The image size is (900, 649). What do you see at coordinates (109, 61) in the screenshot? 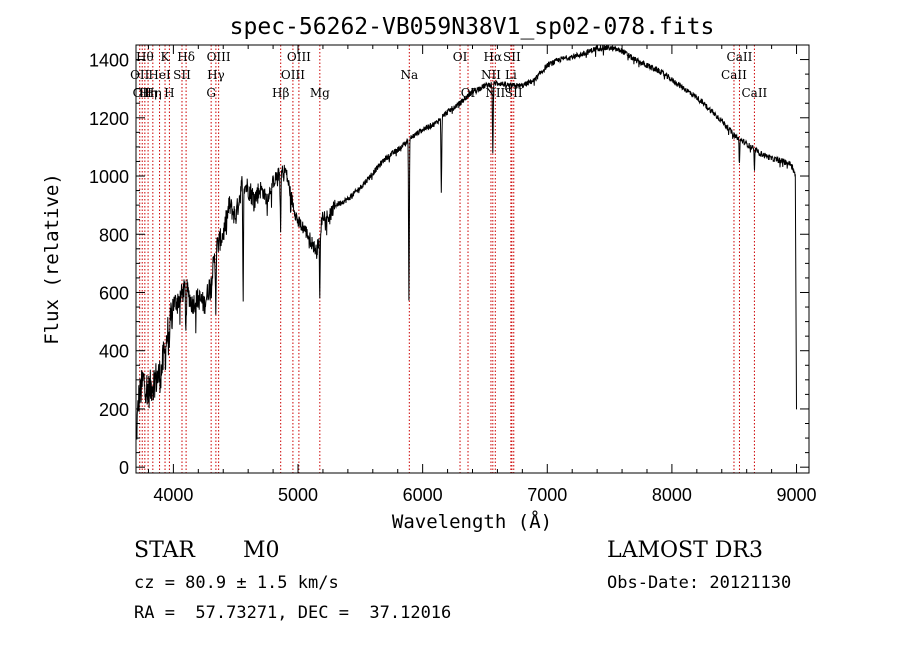
I see `y-tick-label: 1400` at bounding box center [109, 61].